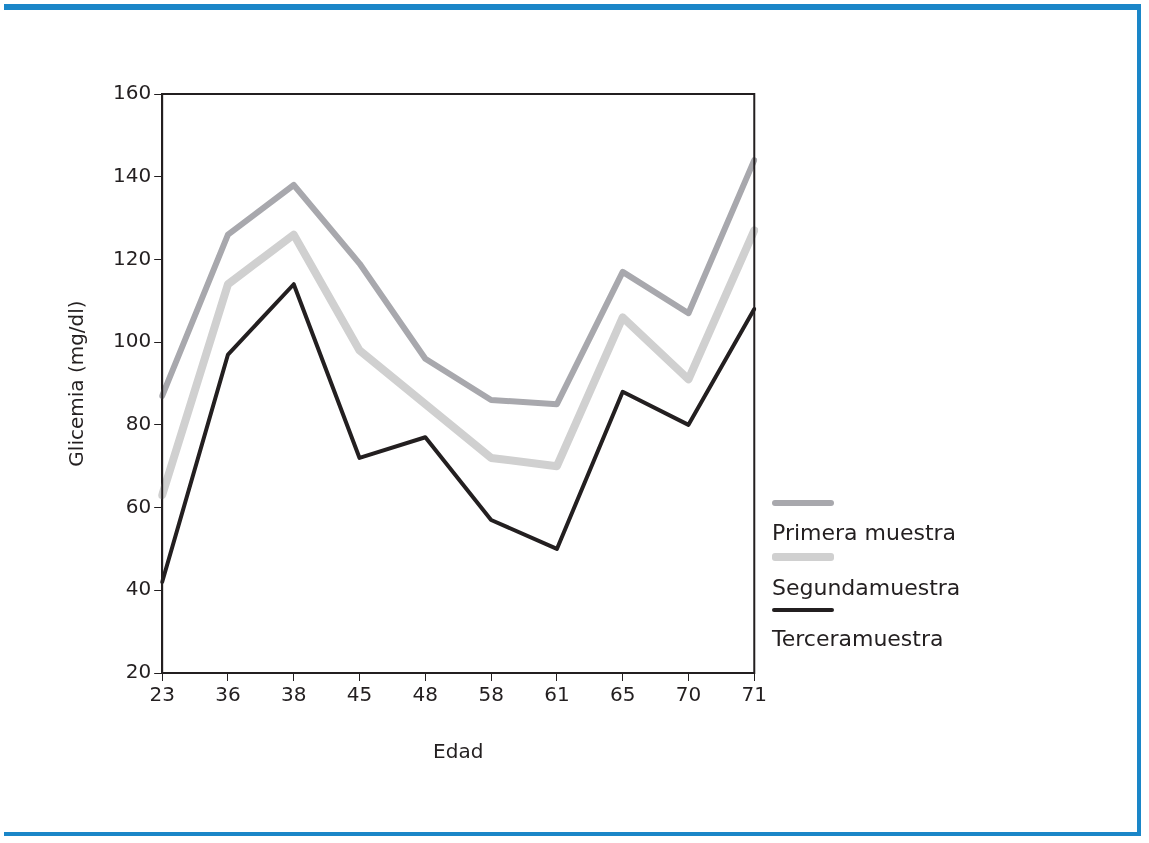  Describe the element at coordinates (866, 587) in the screenshot. I see `legend-label: Segundamuestra` at that location.